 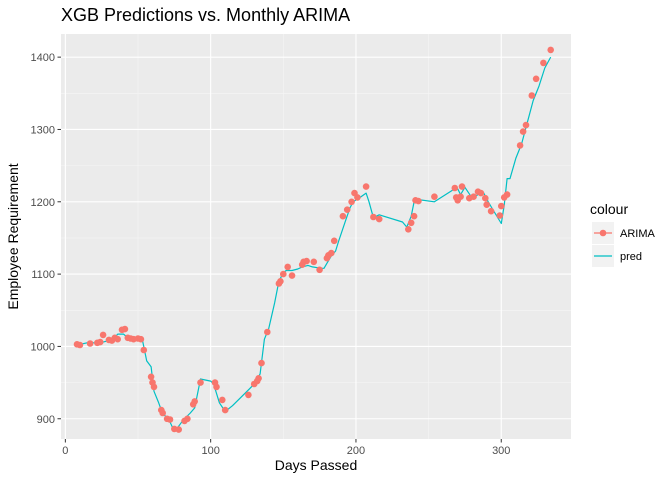 I want to click on legend-entries: ARIMA pred, so click(x=624, y=244).